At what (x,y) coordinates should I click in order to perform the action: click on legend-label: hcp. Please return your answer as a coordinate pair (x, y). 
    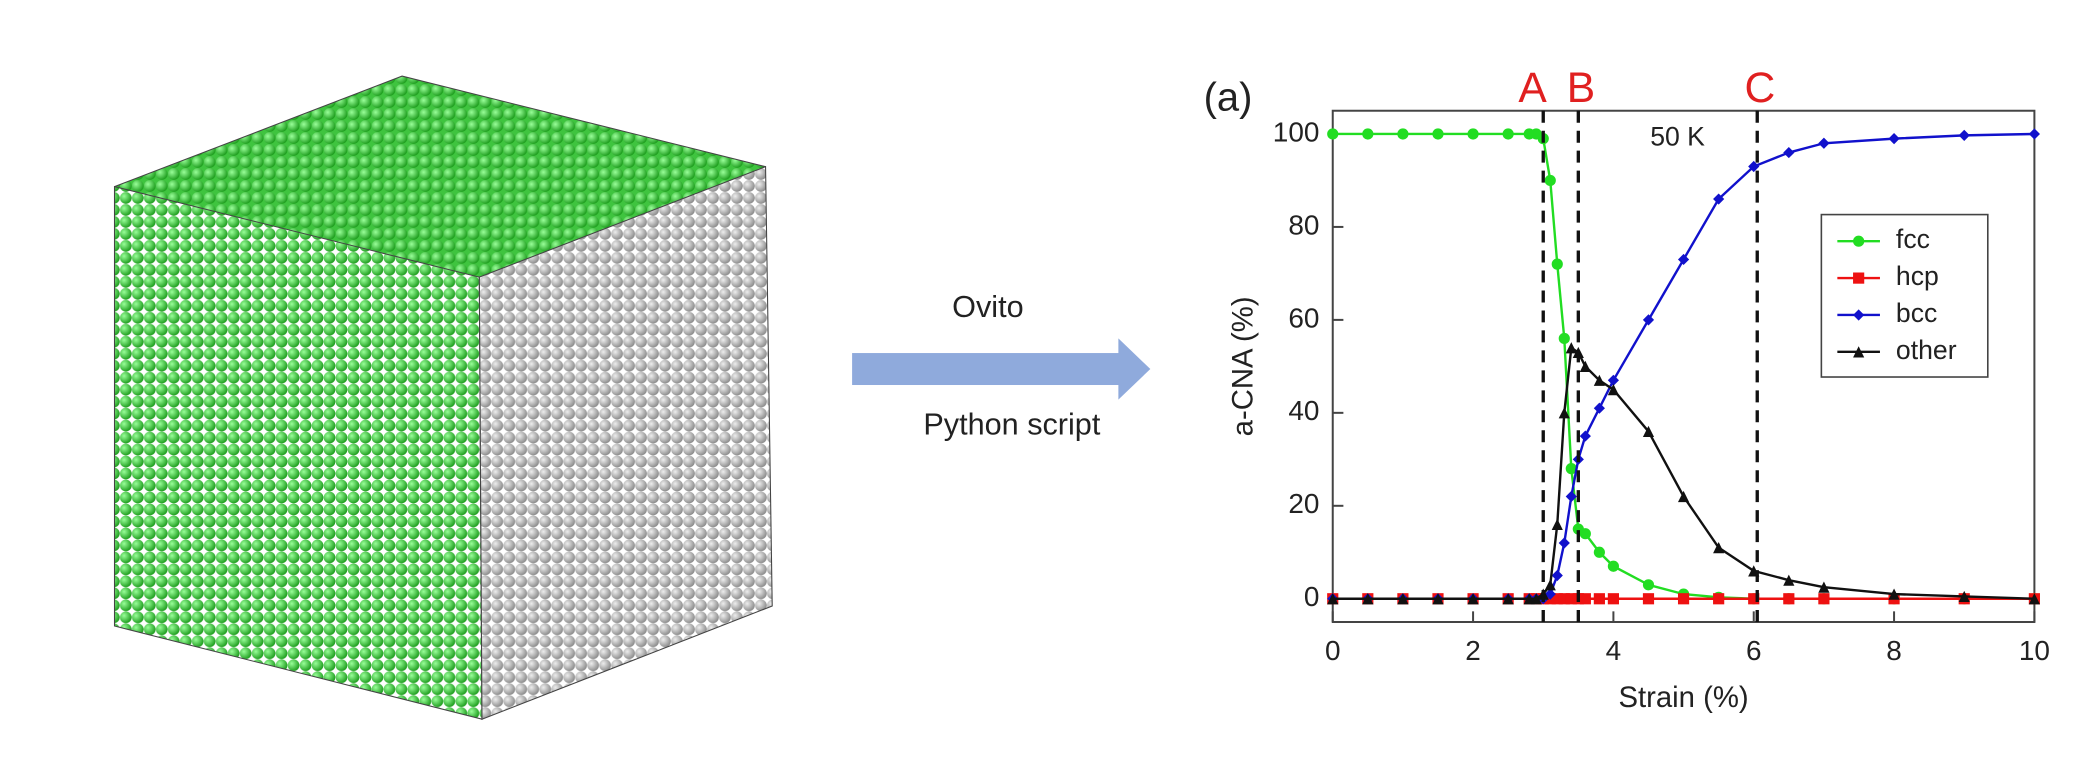
    Looking at the image, I should click on (1917, 276).